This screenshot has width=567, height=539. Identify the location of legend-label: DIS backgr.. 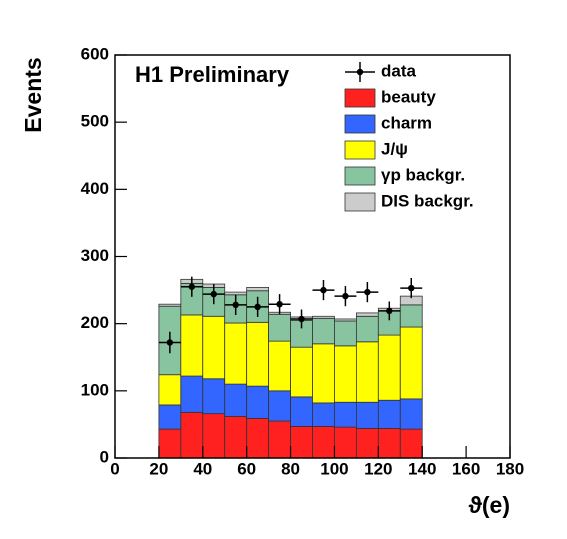
(427, 200).